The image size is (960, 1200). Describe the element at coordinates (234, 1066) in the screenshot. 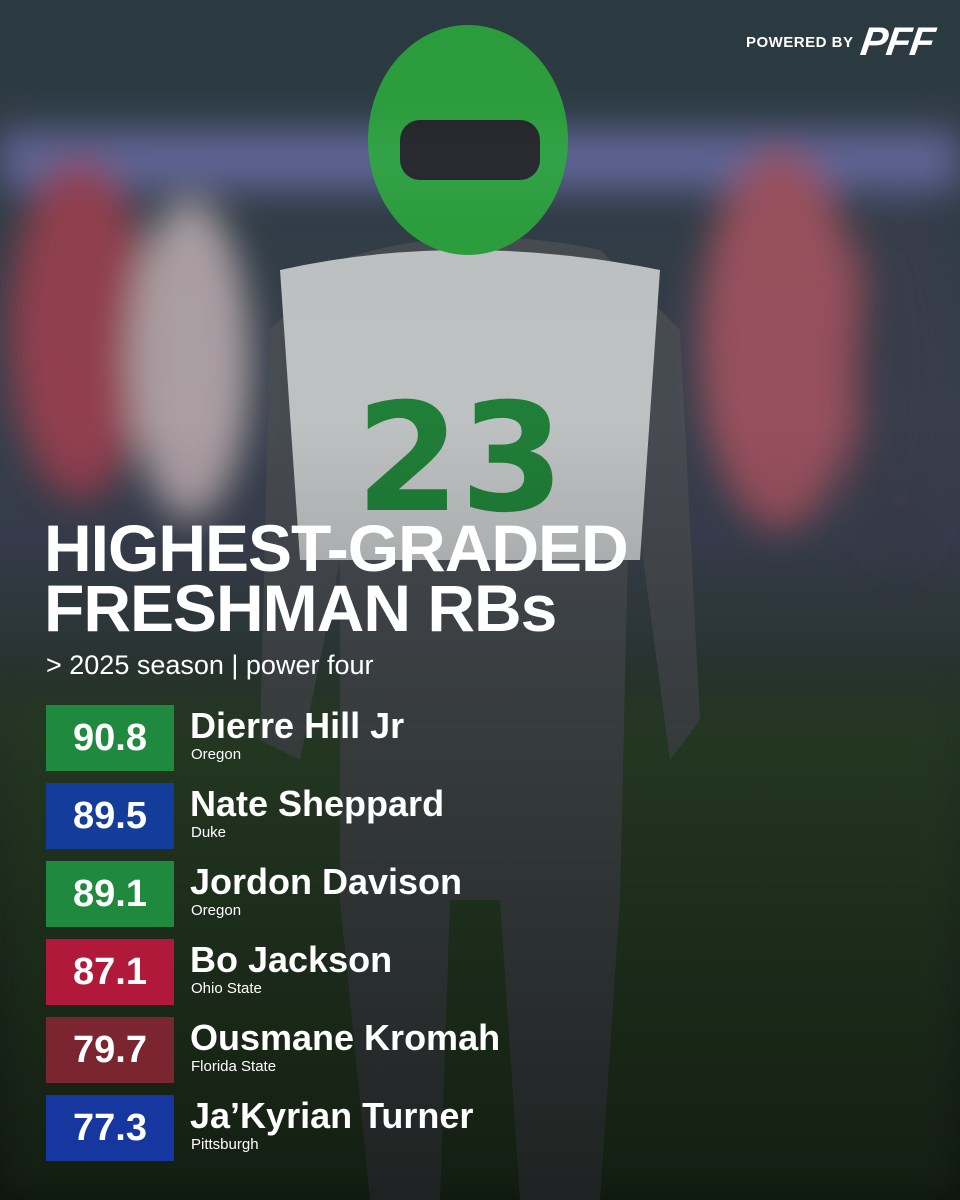

I see `player-school: Florida State` at that location.